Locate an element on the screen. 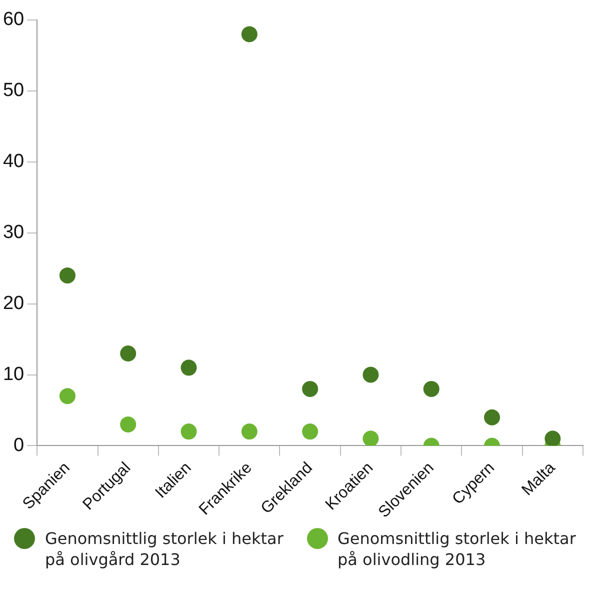 The width and height of the screenshot is (603, 603). y-tick-label: 0 is located at coordinates (19, 445).